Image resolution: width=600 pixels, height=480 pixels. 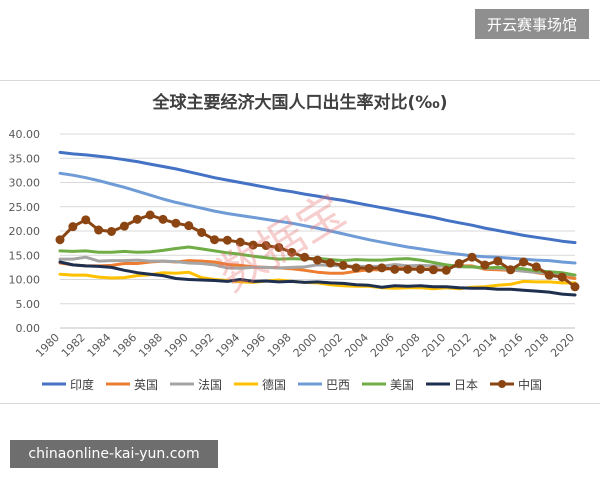 What do you see at coordinates (511, 345) in the screenshot?
I see `x-tick-label: 2016` at bounding box center [511, 345].